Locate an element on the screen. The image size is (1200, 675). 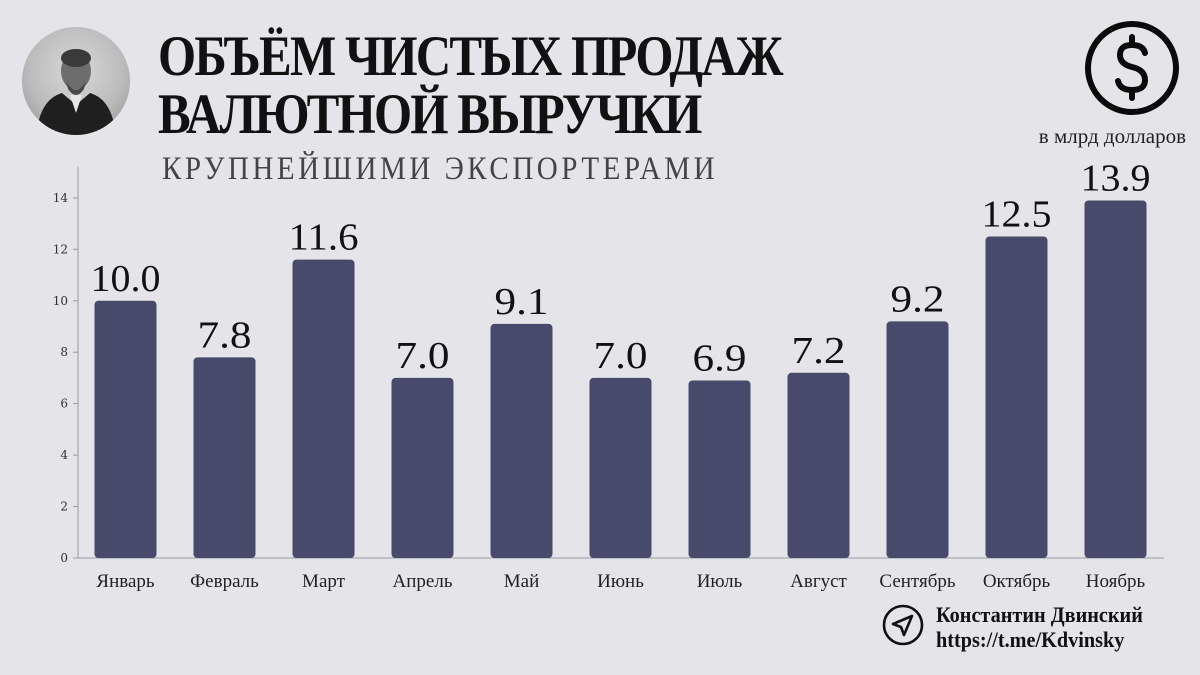
chart-subtitle: КРУПНЕЙШИМИ ЭКСПОРТЕРАМИ is located at coordinates (440, 169).